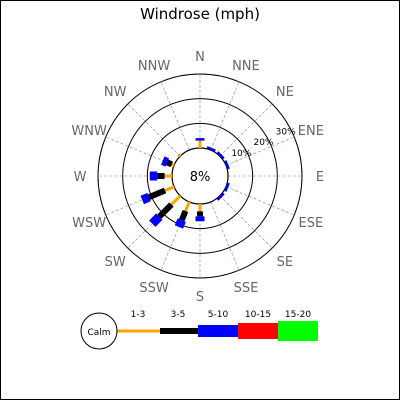 Image resolution: width=400 pixels, height=400 pixels. Describe the element at coordinates (138, 315) in the screenshot. I see `legend-label-1-3: 1-3` at that location.